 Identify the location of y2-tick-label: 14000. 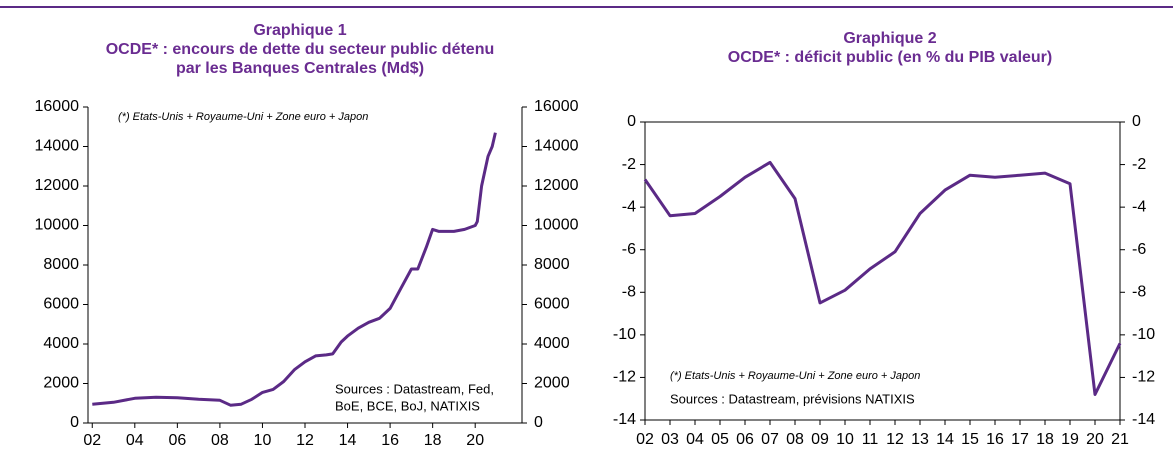
(556, 146).